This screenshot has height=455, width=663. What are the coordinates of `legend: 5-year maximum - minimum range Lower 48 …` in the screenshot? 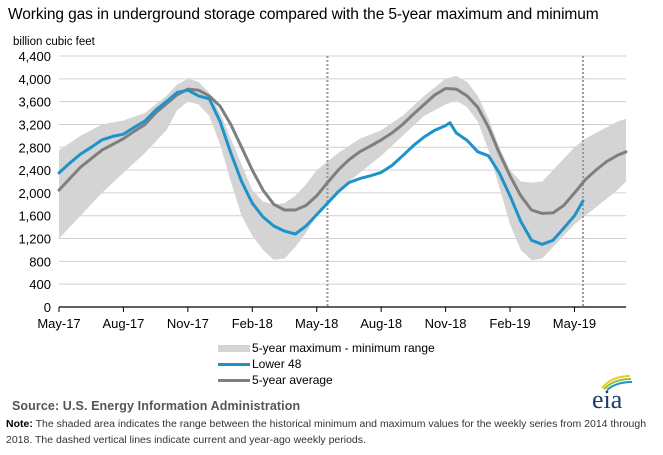 It's located at (326, 364).